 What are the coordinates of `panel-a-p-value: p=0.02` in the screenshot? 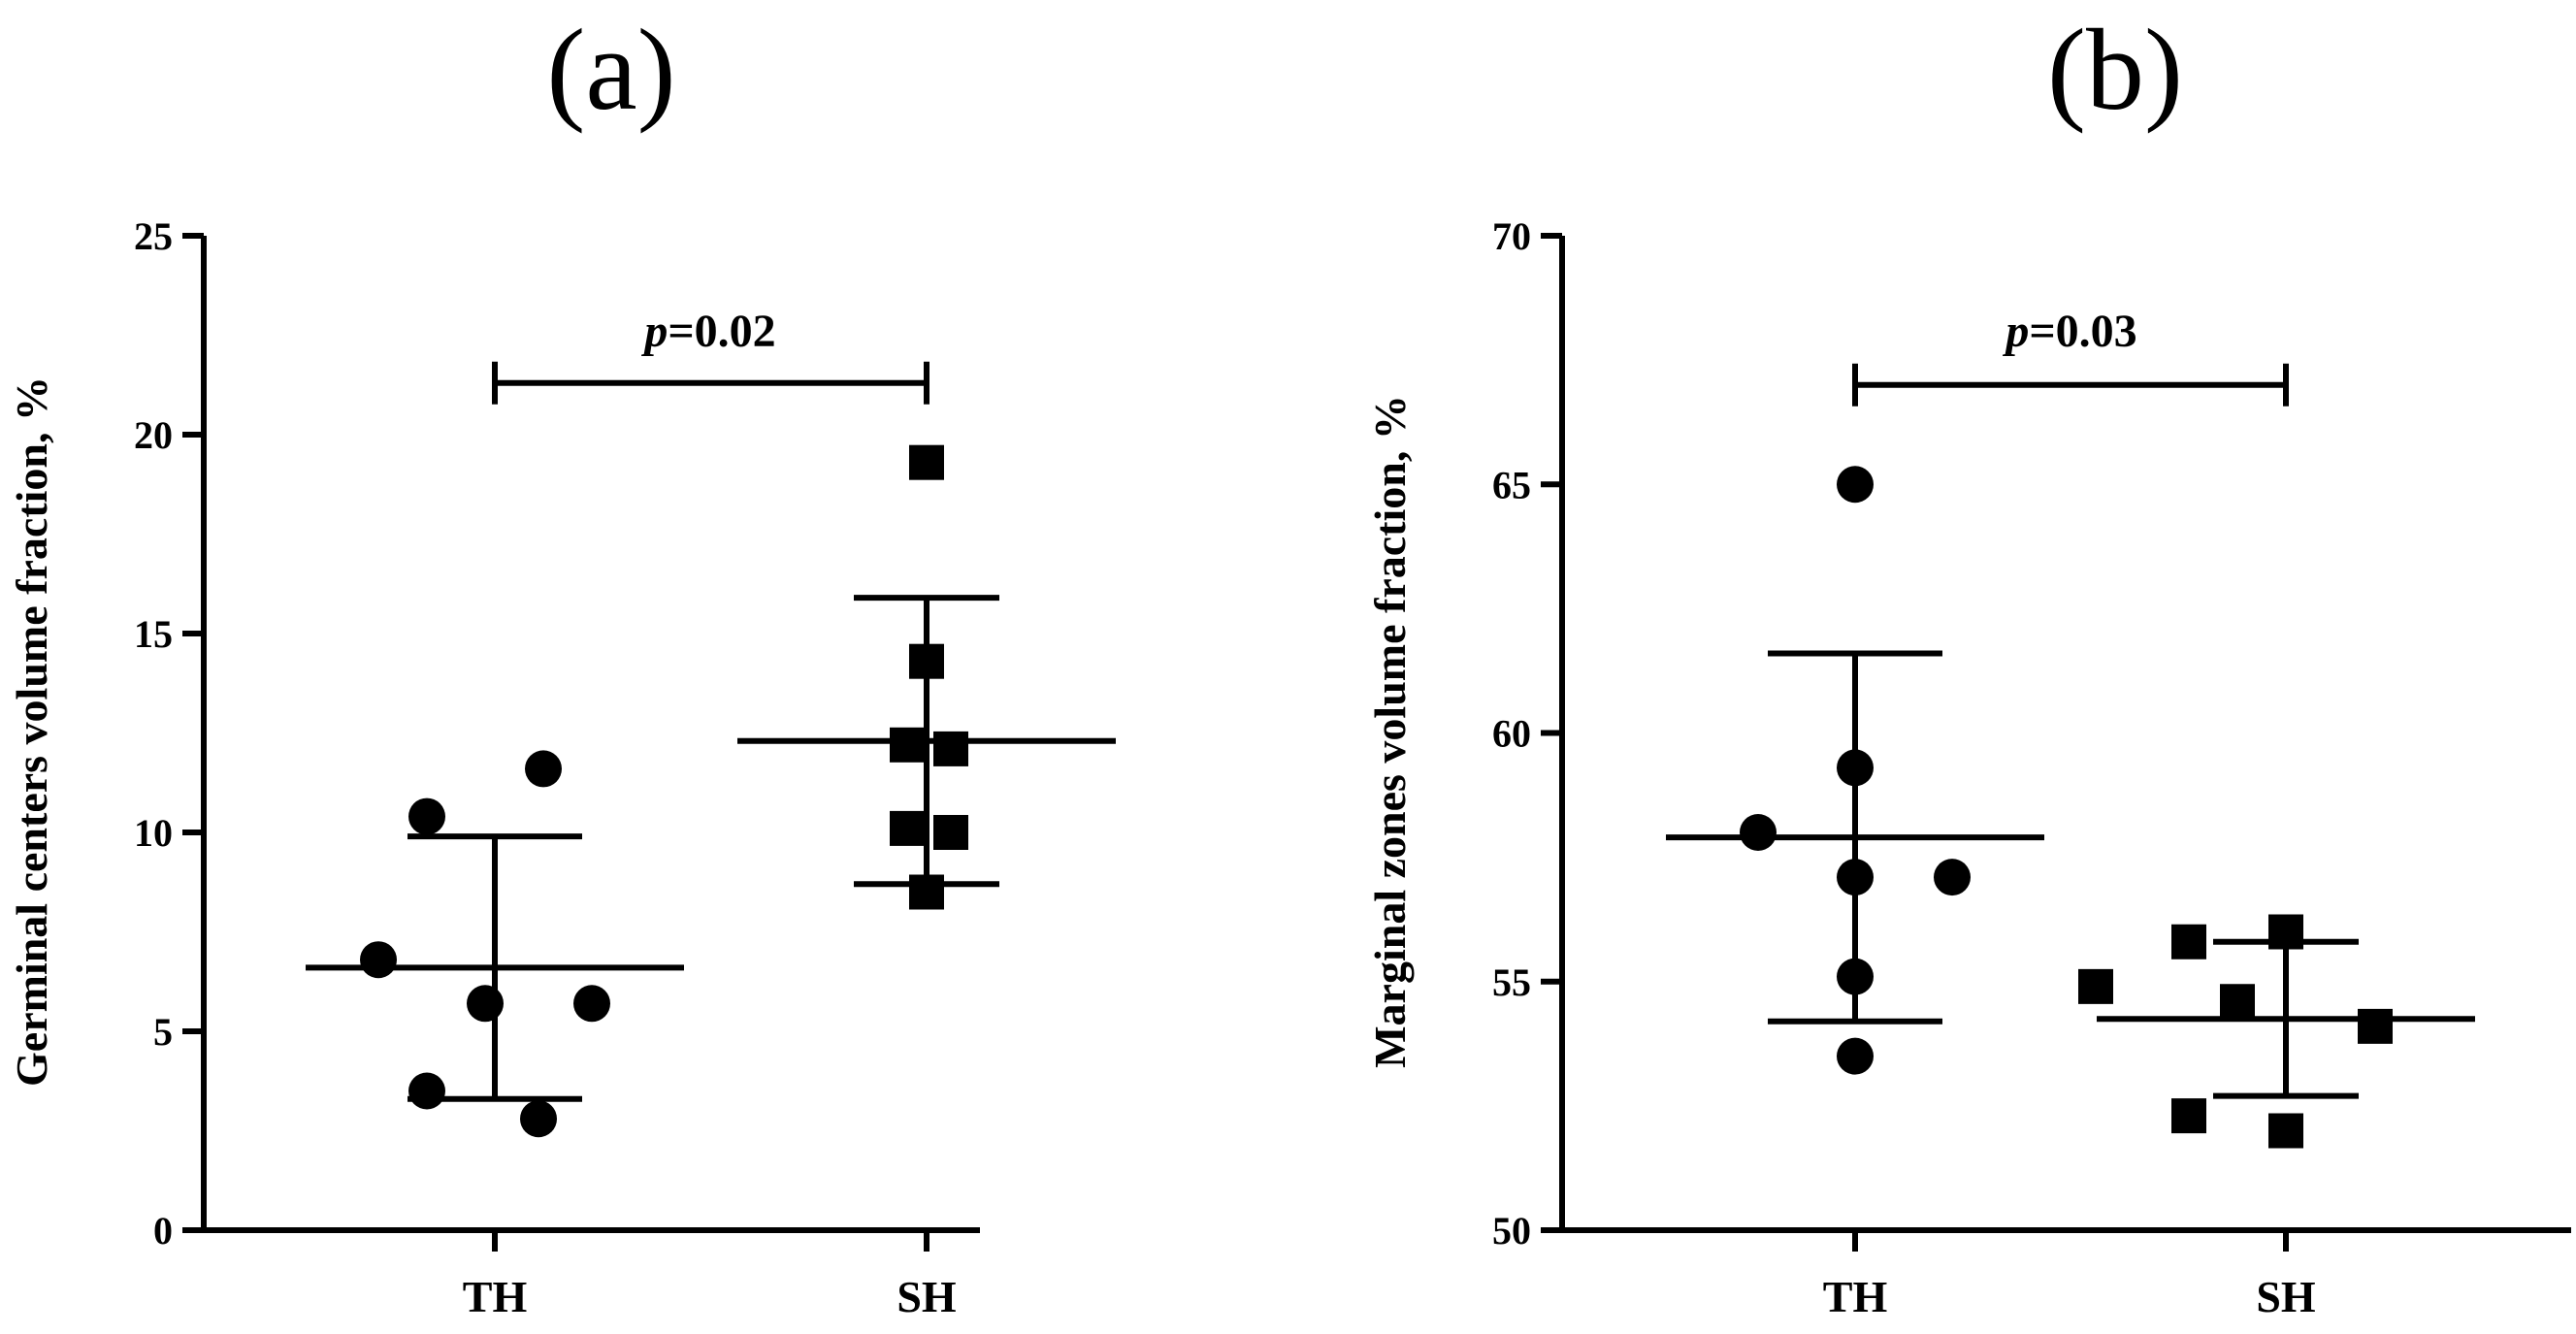 It's located at (708, 331).